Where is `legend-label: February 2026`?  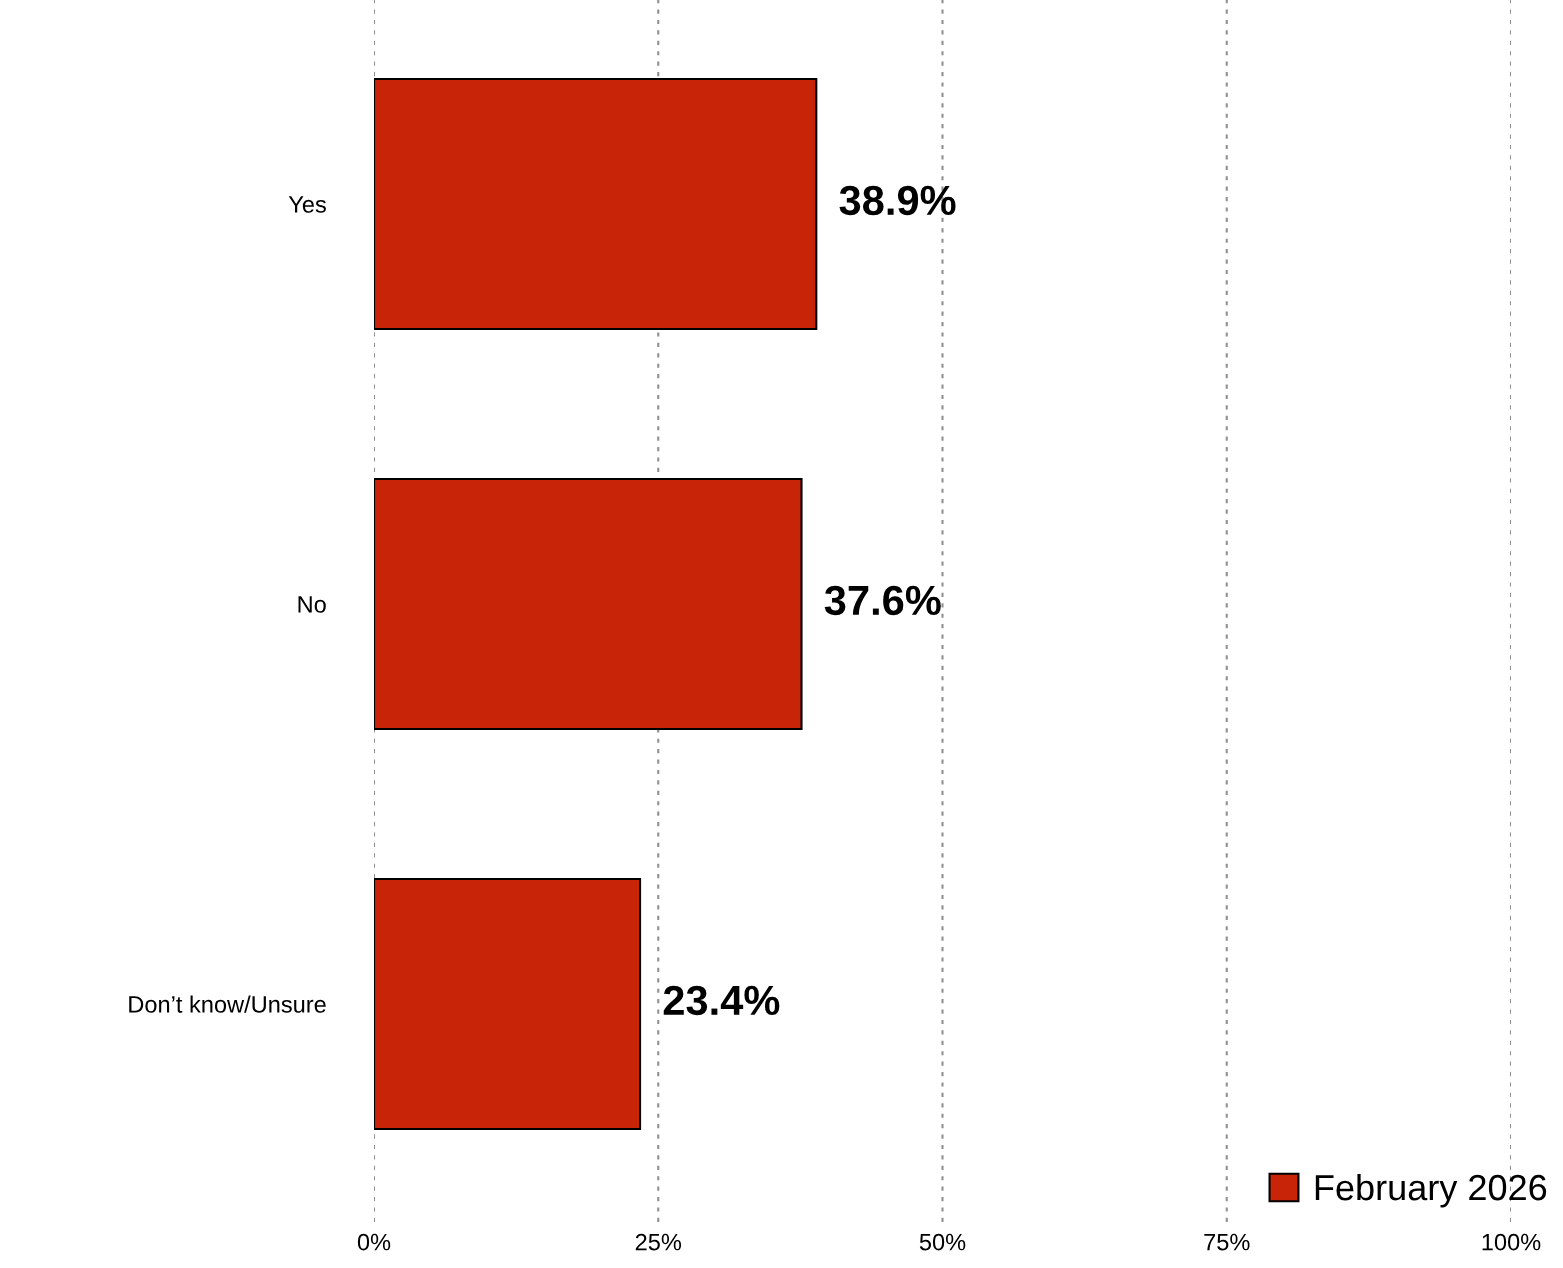
legend-label: February 2026 is located at coordinates (1431, 1190).